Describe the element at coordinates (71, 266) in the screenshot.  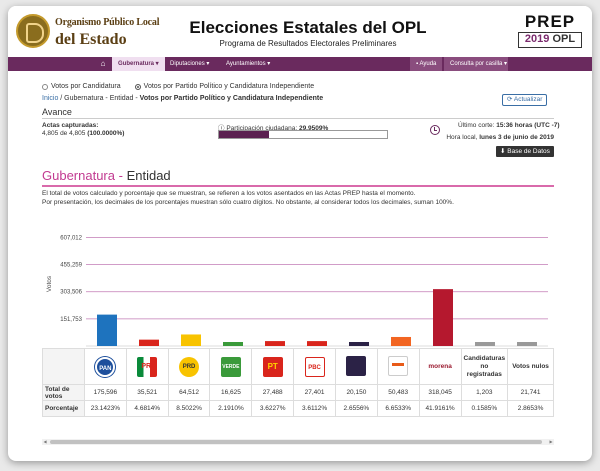
I see `y-tick-label: 455,259` at that location.